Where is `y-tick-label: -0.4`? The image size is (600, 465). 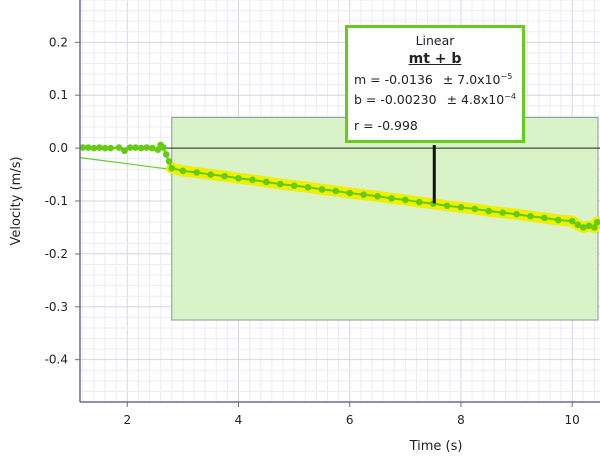 y-tick-label: -0.4 is located at coordinates (56, 360).